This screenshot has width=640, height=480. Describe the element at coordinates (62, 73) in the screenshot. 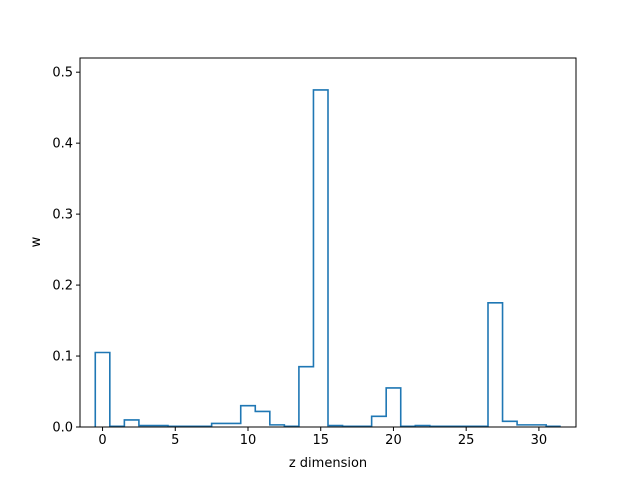

I see `y-tick-label: 0.5` at that location.